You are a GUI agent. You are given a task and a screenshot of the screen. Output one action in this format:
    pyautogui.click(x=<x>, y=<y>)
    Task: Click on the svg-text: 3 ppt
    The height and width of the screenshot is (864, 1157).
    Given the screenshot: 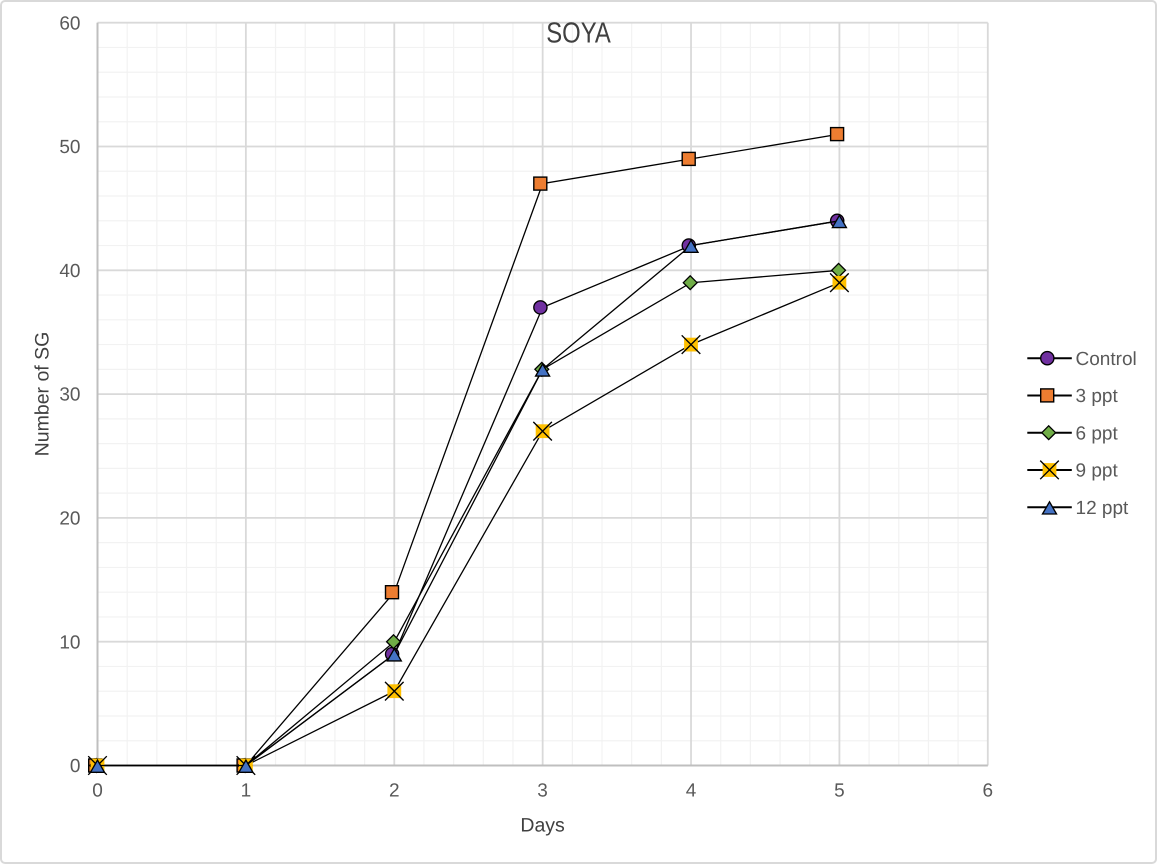 What is the action you would take?
    pyautogui.click(x=1097, y=396)
    